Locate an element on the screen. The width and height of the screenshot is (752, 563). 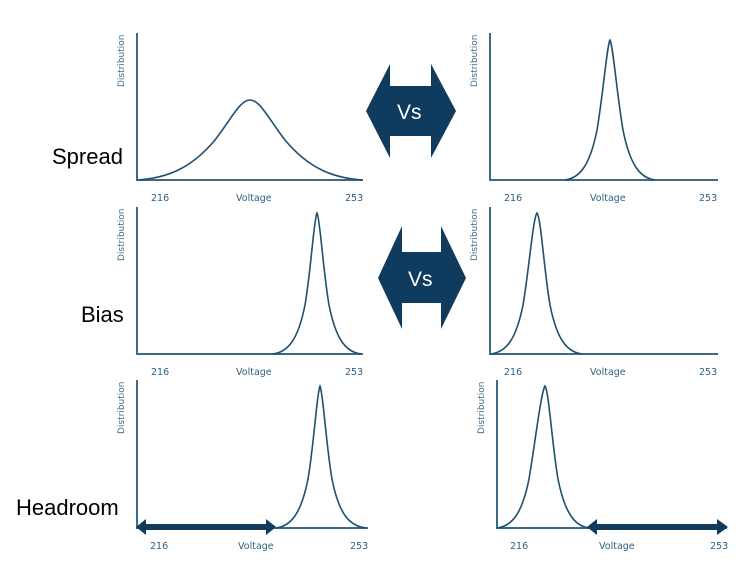
chart-spread-wide: Distribution 216 Voltage 253 is located at coordinates (240, 118).